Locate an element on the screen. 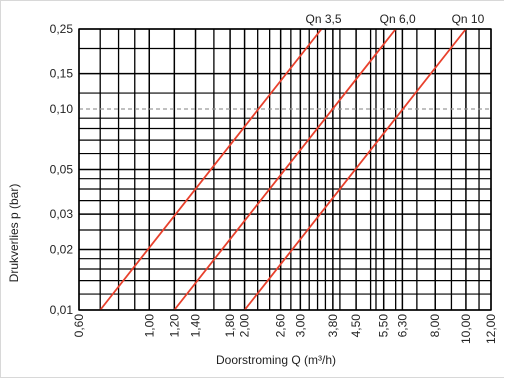  x-tick-label: 5,50 is located at coordinates (384, 326).